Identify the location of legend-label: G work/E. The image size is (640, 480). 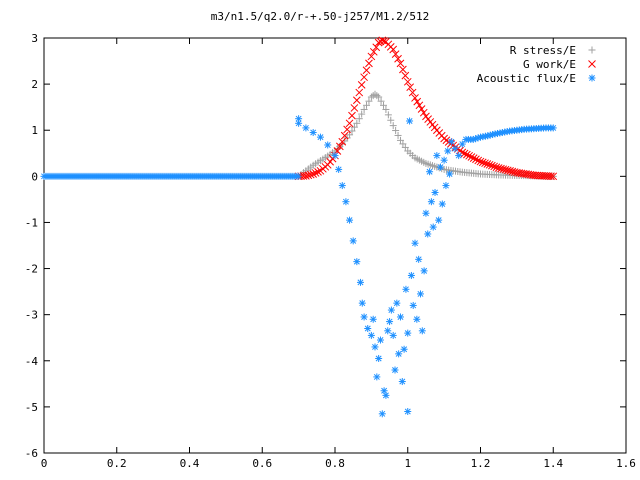
(549, 64).